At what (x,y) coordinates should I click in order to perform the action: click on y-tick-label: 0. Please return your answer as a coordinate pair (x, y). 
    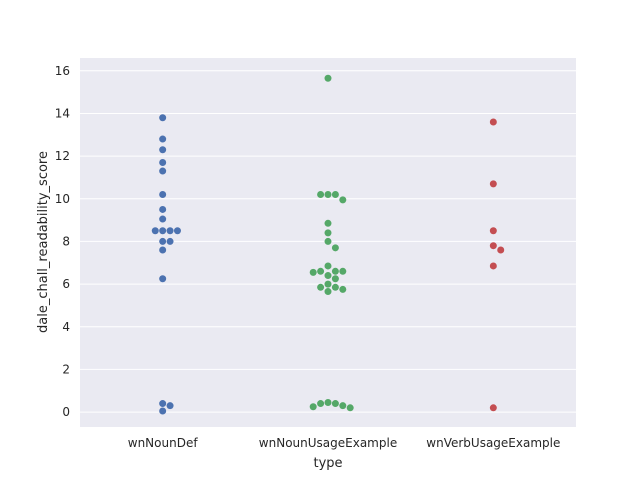
    Looking at the image, I should click on (66, 412).